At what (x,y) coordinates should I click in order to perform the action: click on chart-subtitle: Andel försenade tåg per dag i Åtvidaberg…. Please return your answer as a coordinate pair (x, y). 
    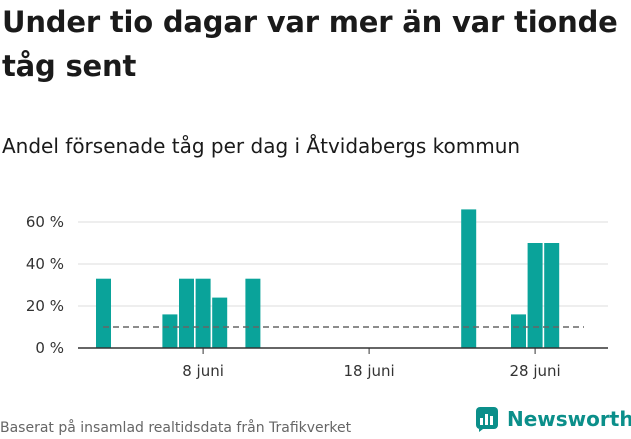
    Looking at the image, I should click on (261, 146).